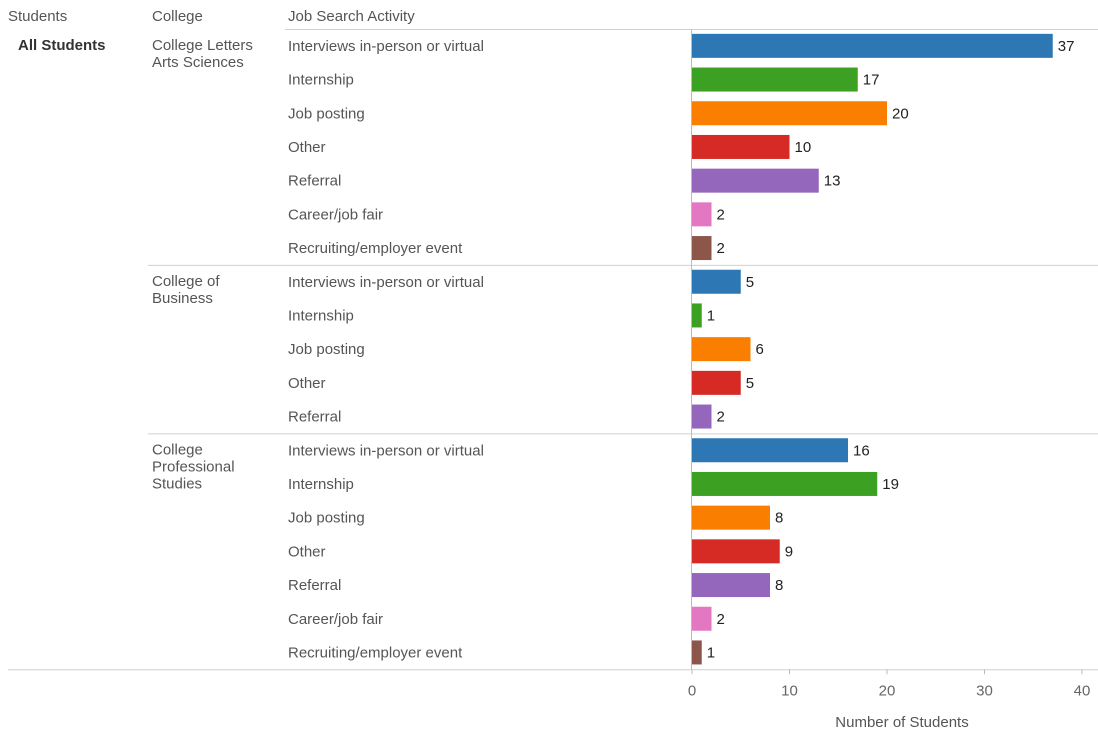 The image size is (1098, 734). What do you see at coordinates (832, 181) in the screenshot?
I see `value-label: 13` at bounding box center [832, 181].